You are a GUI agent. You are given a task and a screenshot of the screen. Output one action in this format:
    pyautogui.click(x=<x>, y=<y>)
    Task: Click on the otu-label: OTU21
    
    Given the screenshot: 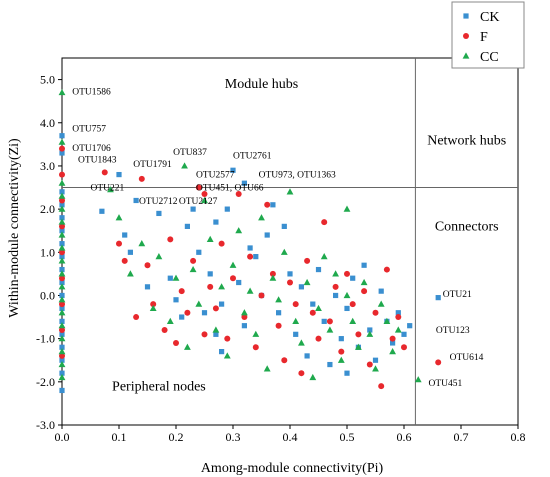 What is the action you would take?
    pyautogui.click(x=457, y=295)
    